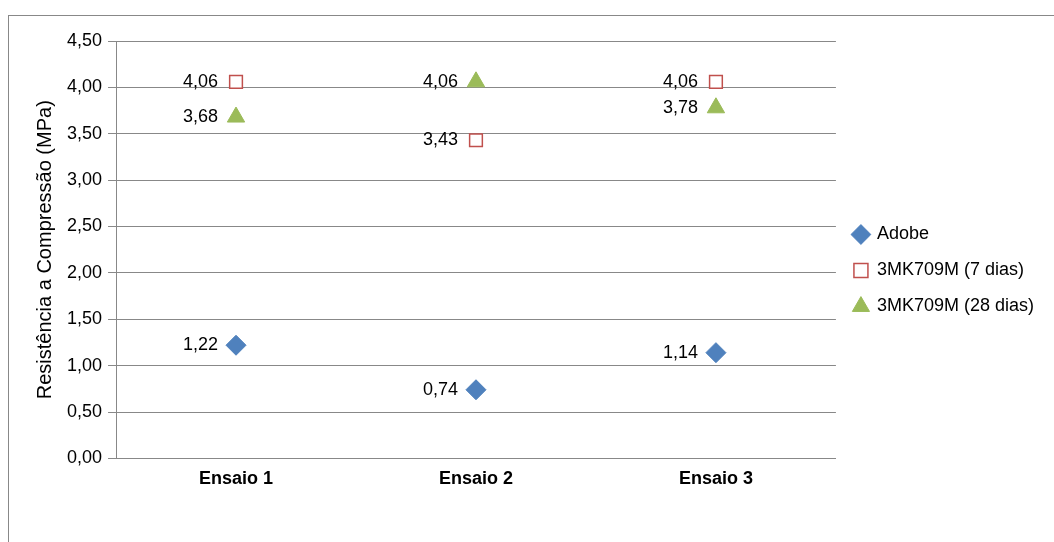 The width and height of the screenshot is (1054, 542). Describe the element at coordinates (84, 179) in the screenshot. I see `y-tick-label: 3,00` at that location.